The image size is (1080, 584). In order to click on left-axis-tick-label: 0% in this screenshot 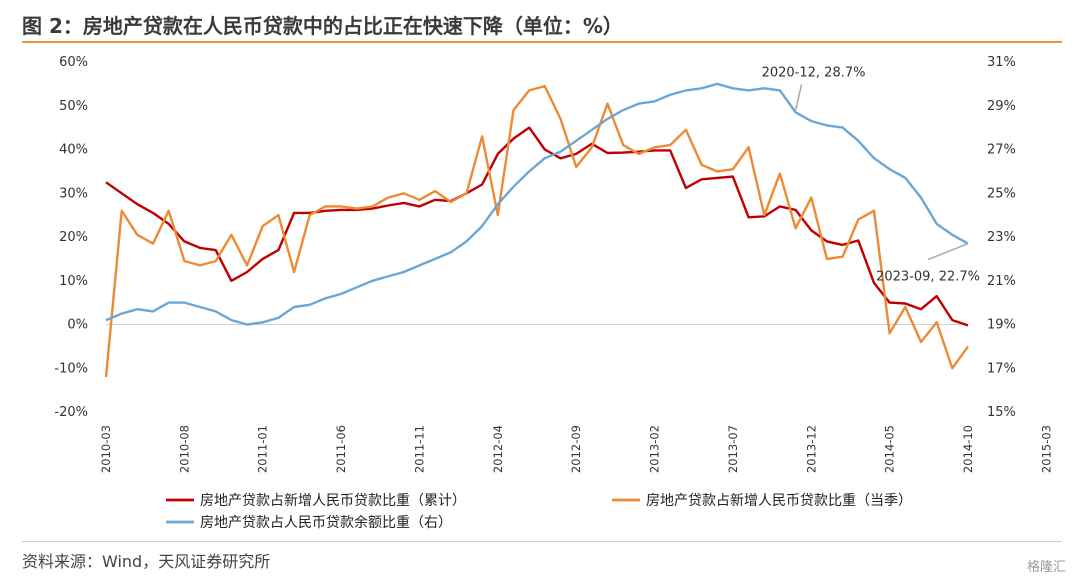, I will do `click(77, 325)`.